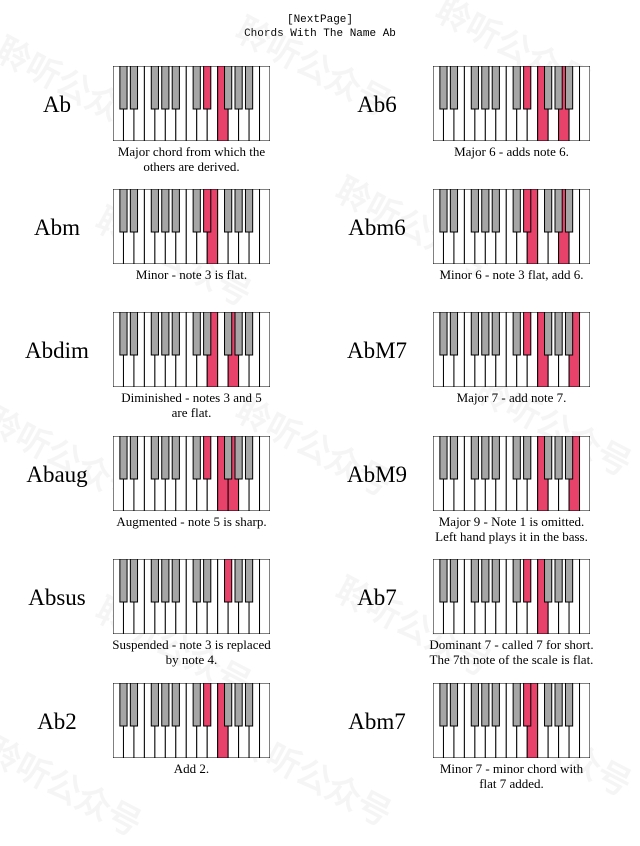 The height and width of the screenshot is (846, 640). What do you see at coordinates (377, 350) in the screenshot?
I see `chord-name: AbM7` at bounding box center [377, 350].